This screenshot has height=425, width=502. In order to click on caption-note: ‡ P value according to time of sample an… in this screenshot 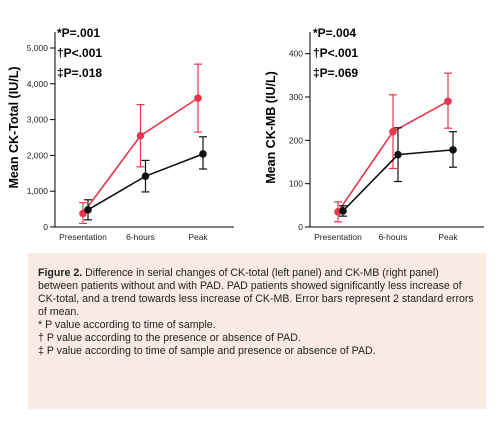, I will do `click(207, 351)`.